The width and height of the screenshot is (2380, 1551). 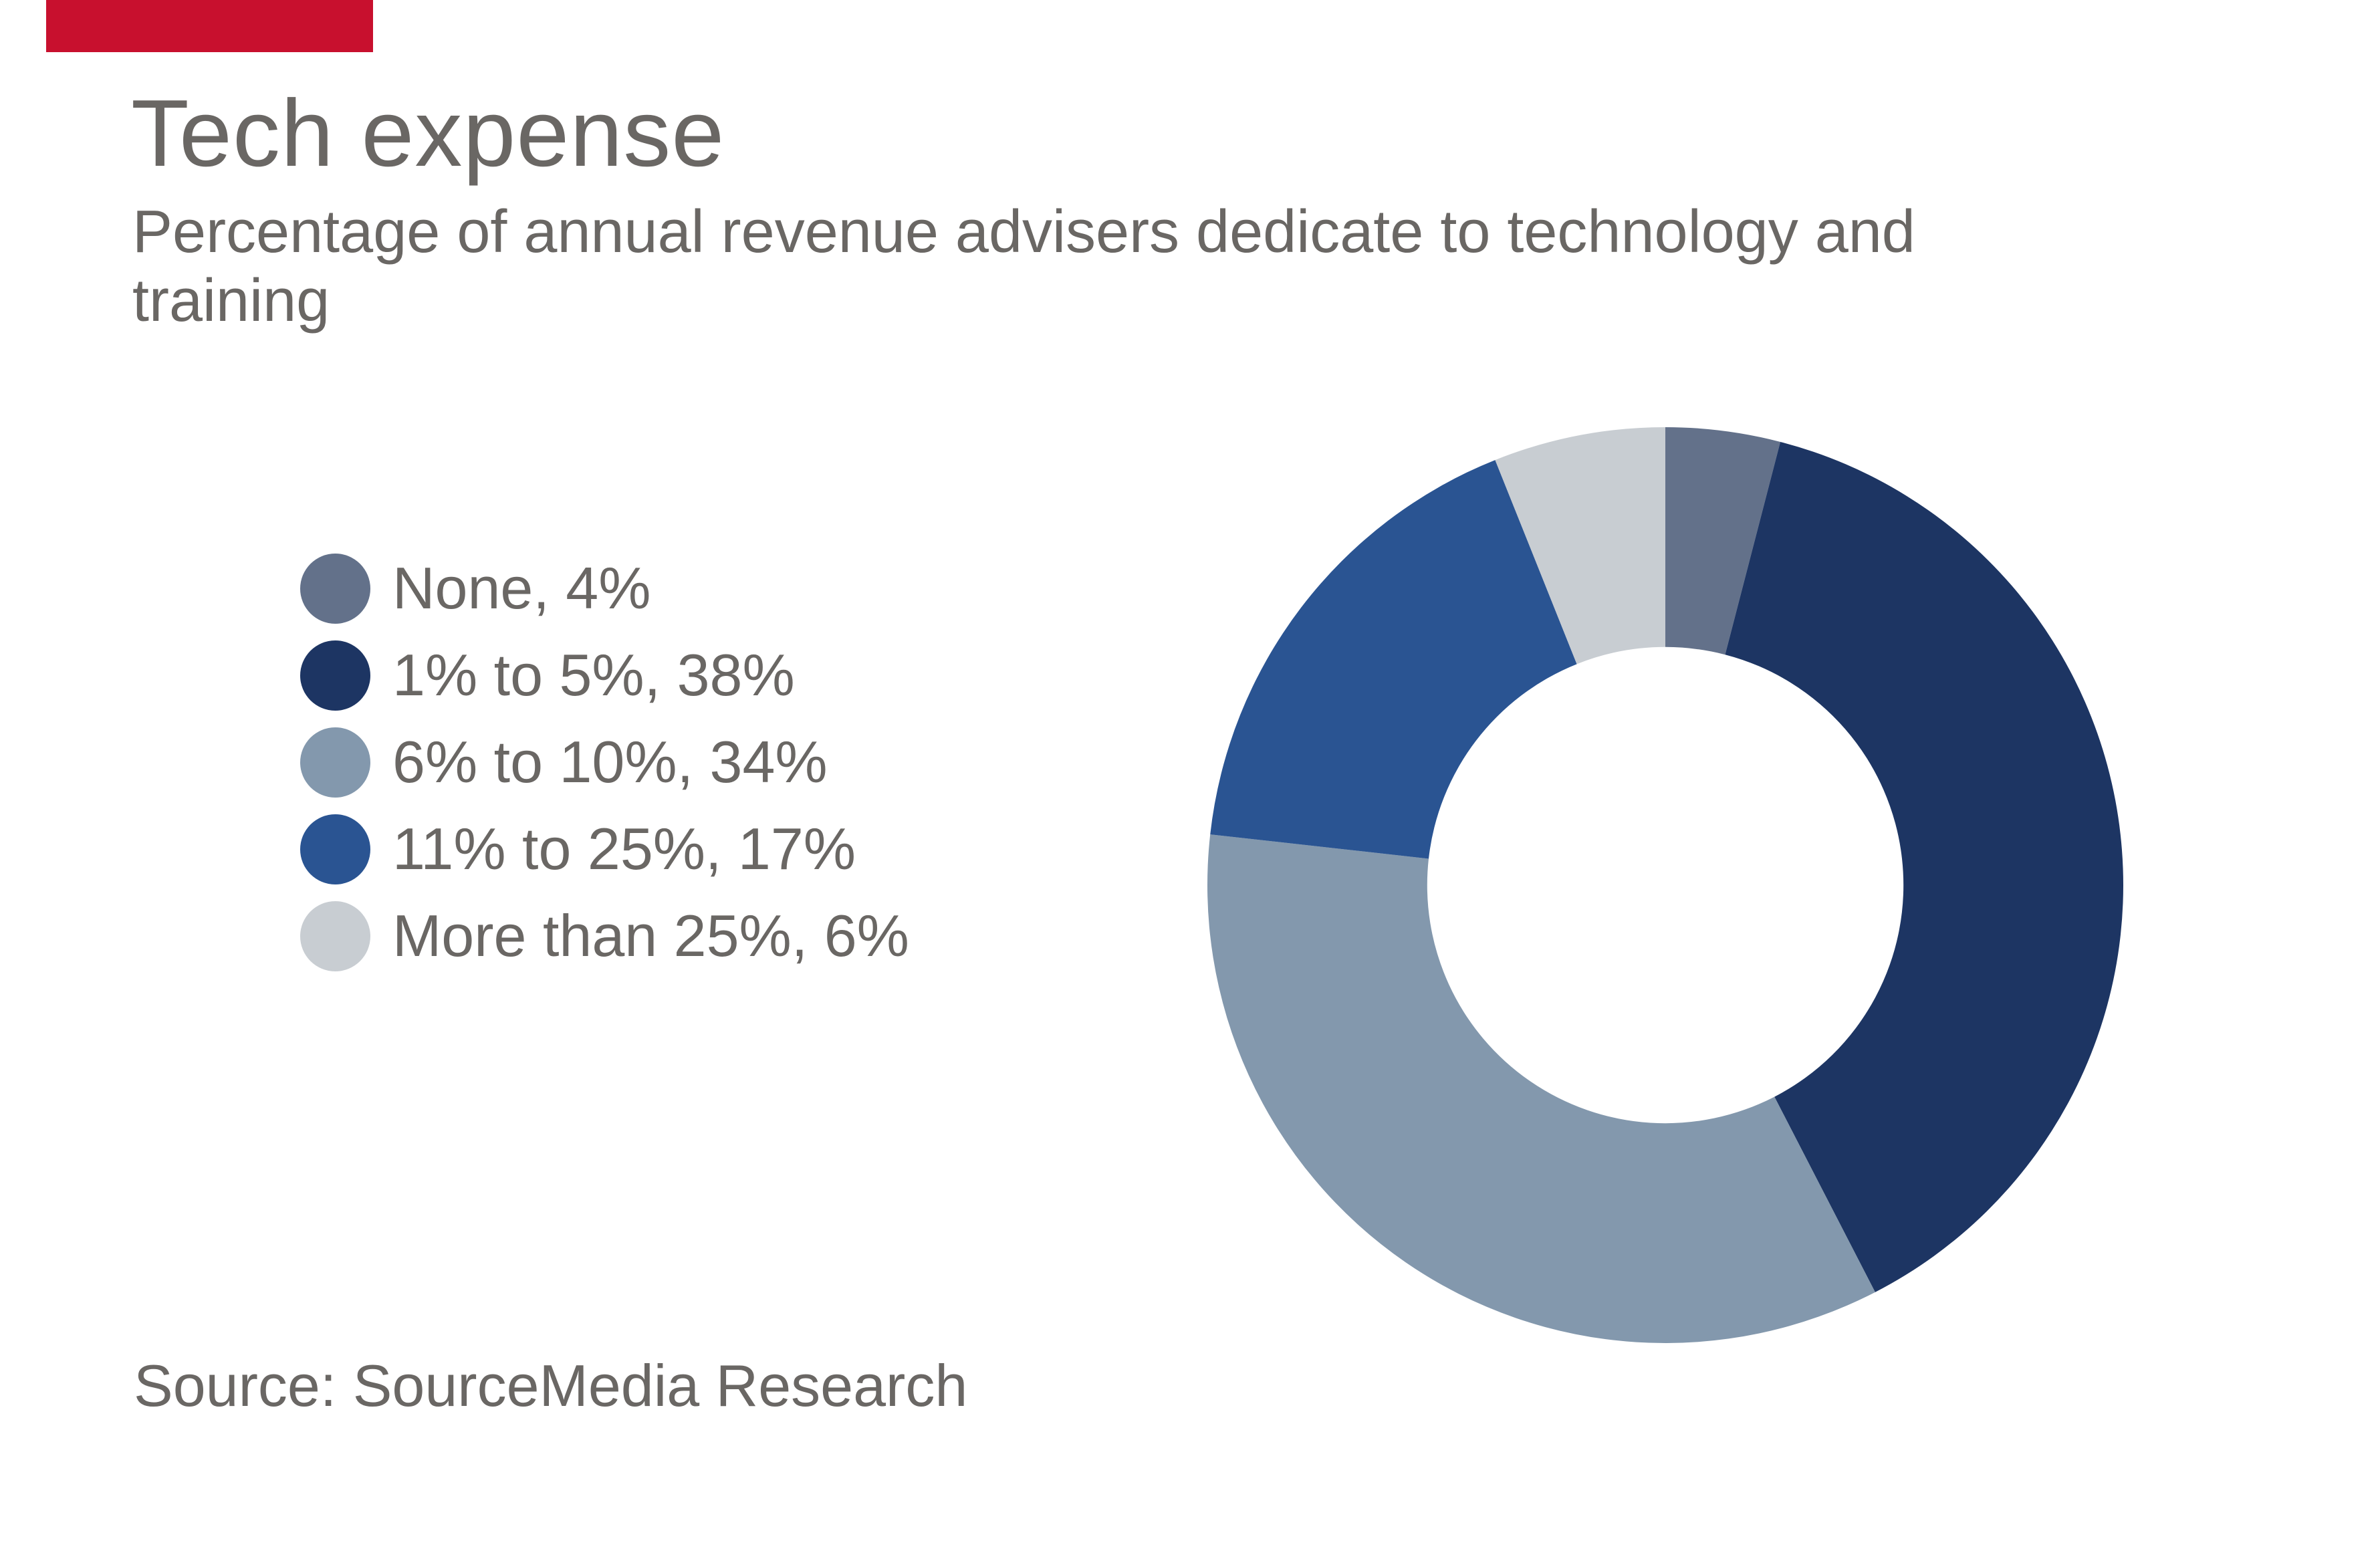 I want to click on legend-item: 1% to 5%, 38%, so click(x=604, y=675).